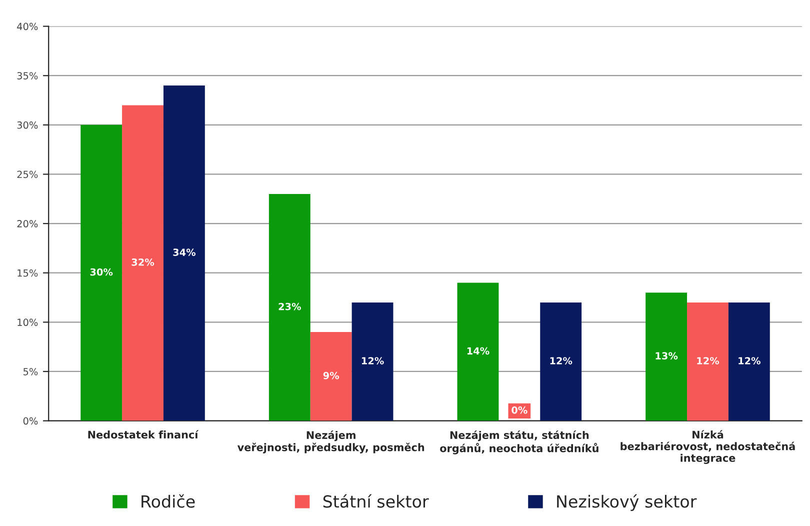 This screenshot has width=810, height=526. Describe the element at coordinates (28, 322) in the screenshot. I see `y-tick-label: 10%` at that location.